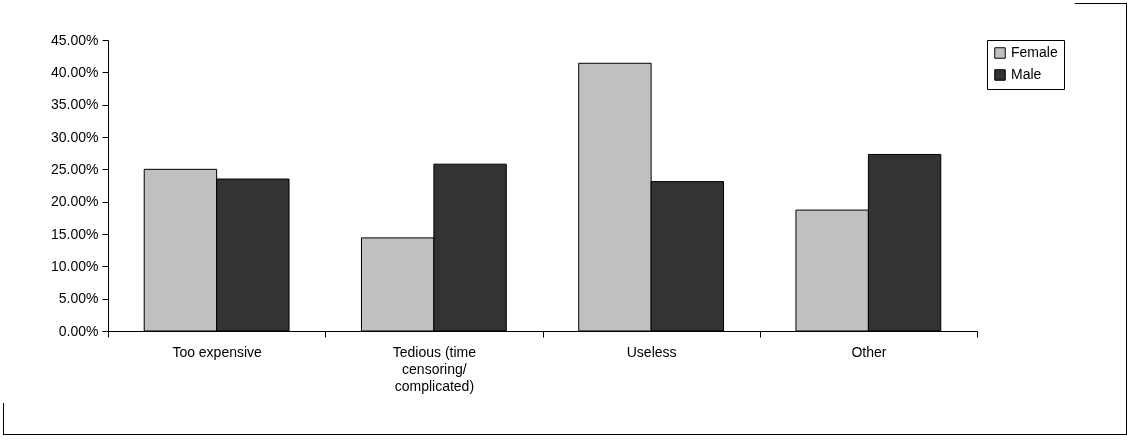  I want to click on x-tick-label: Tedious (time censoring/ complicated), so click(434, 368).